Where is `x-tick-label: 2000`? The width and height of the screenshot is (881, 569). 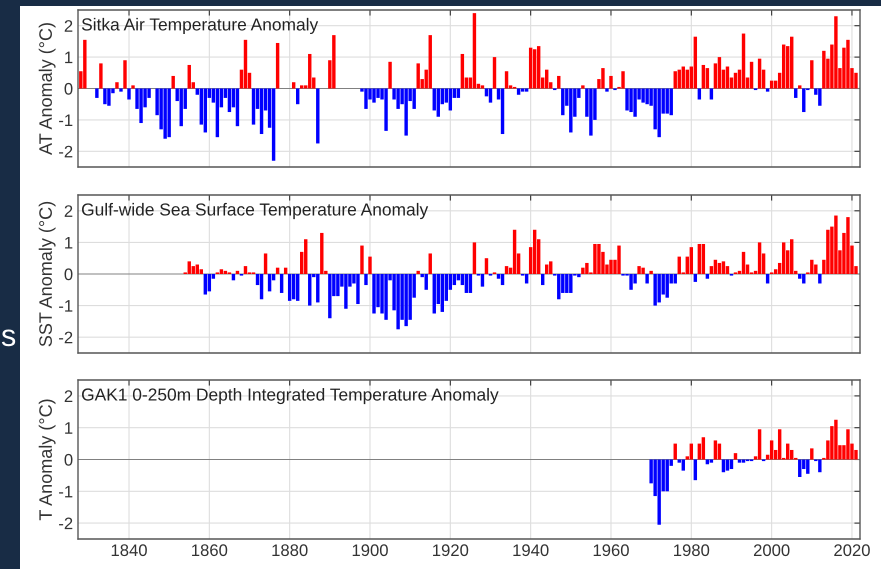
x-tick-label: 2000 is located at coordinates (772, 550).